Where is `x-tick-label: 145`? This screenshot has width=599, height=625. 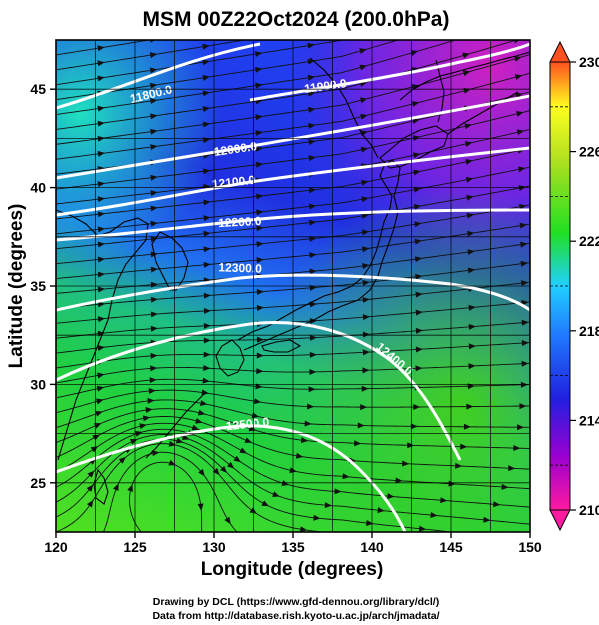
x-tick-label: 145 is located at coordinates (451, 547).